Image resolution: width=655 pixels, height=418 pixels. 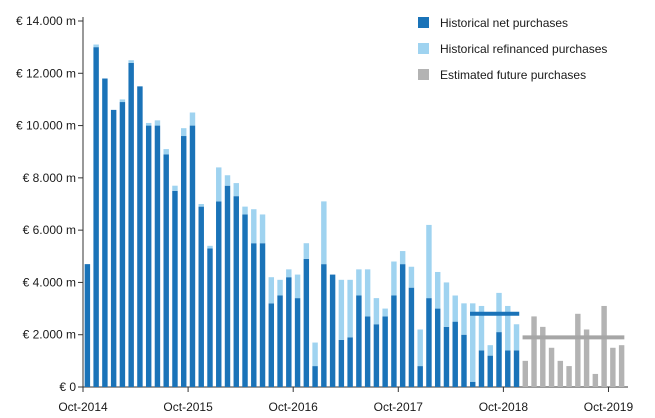 I want to click on x-tick-label: Oct-2014, so click(x=83, y=407).